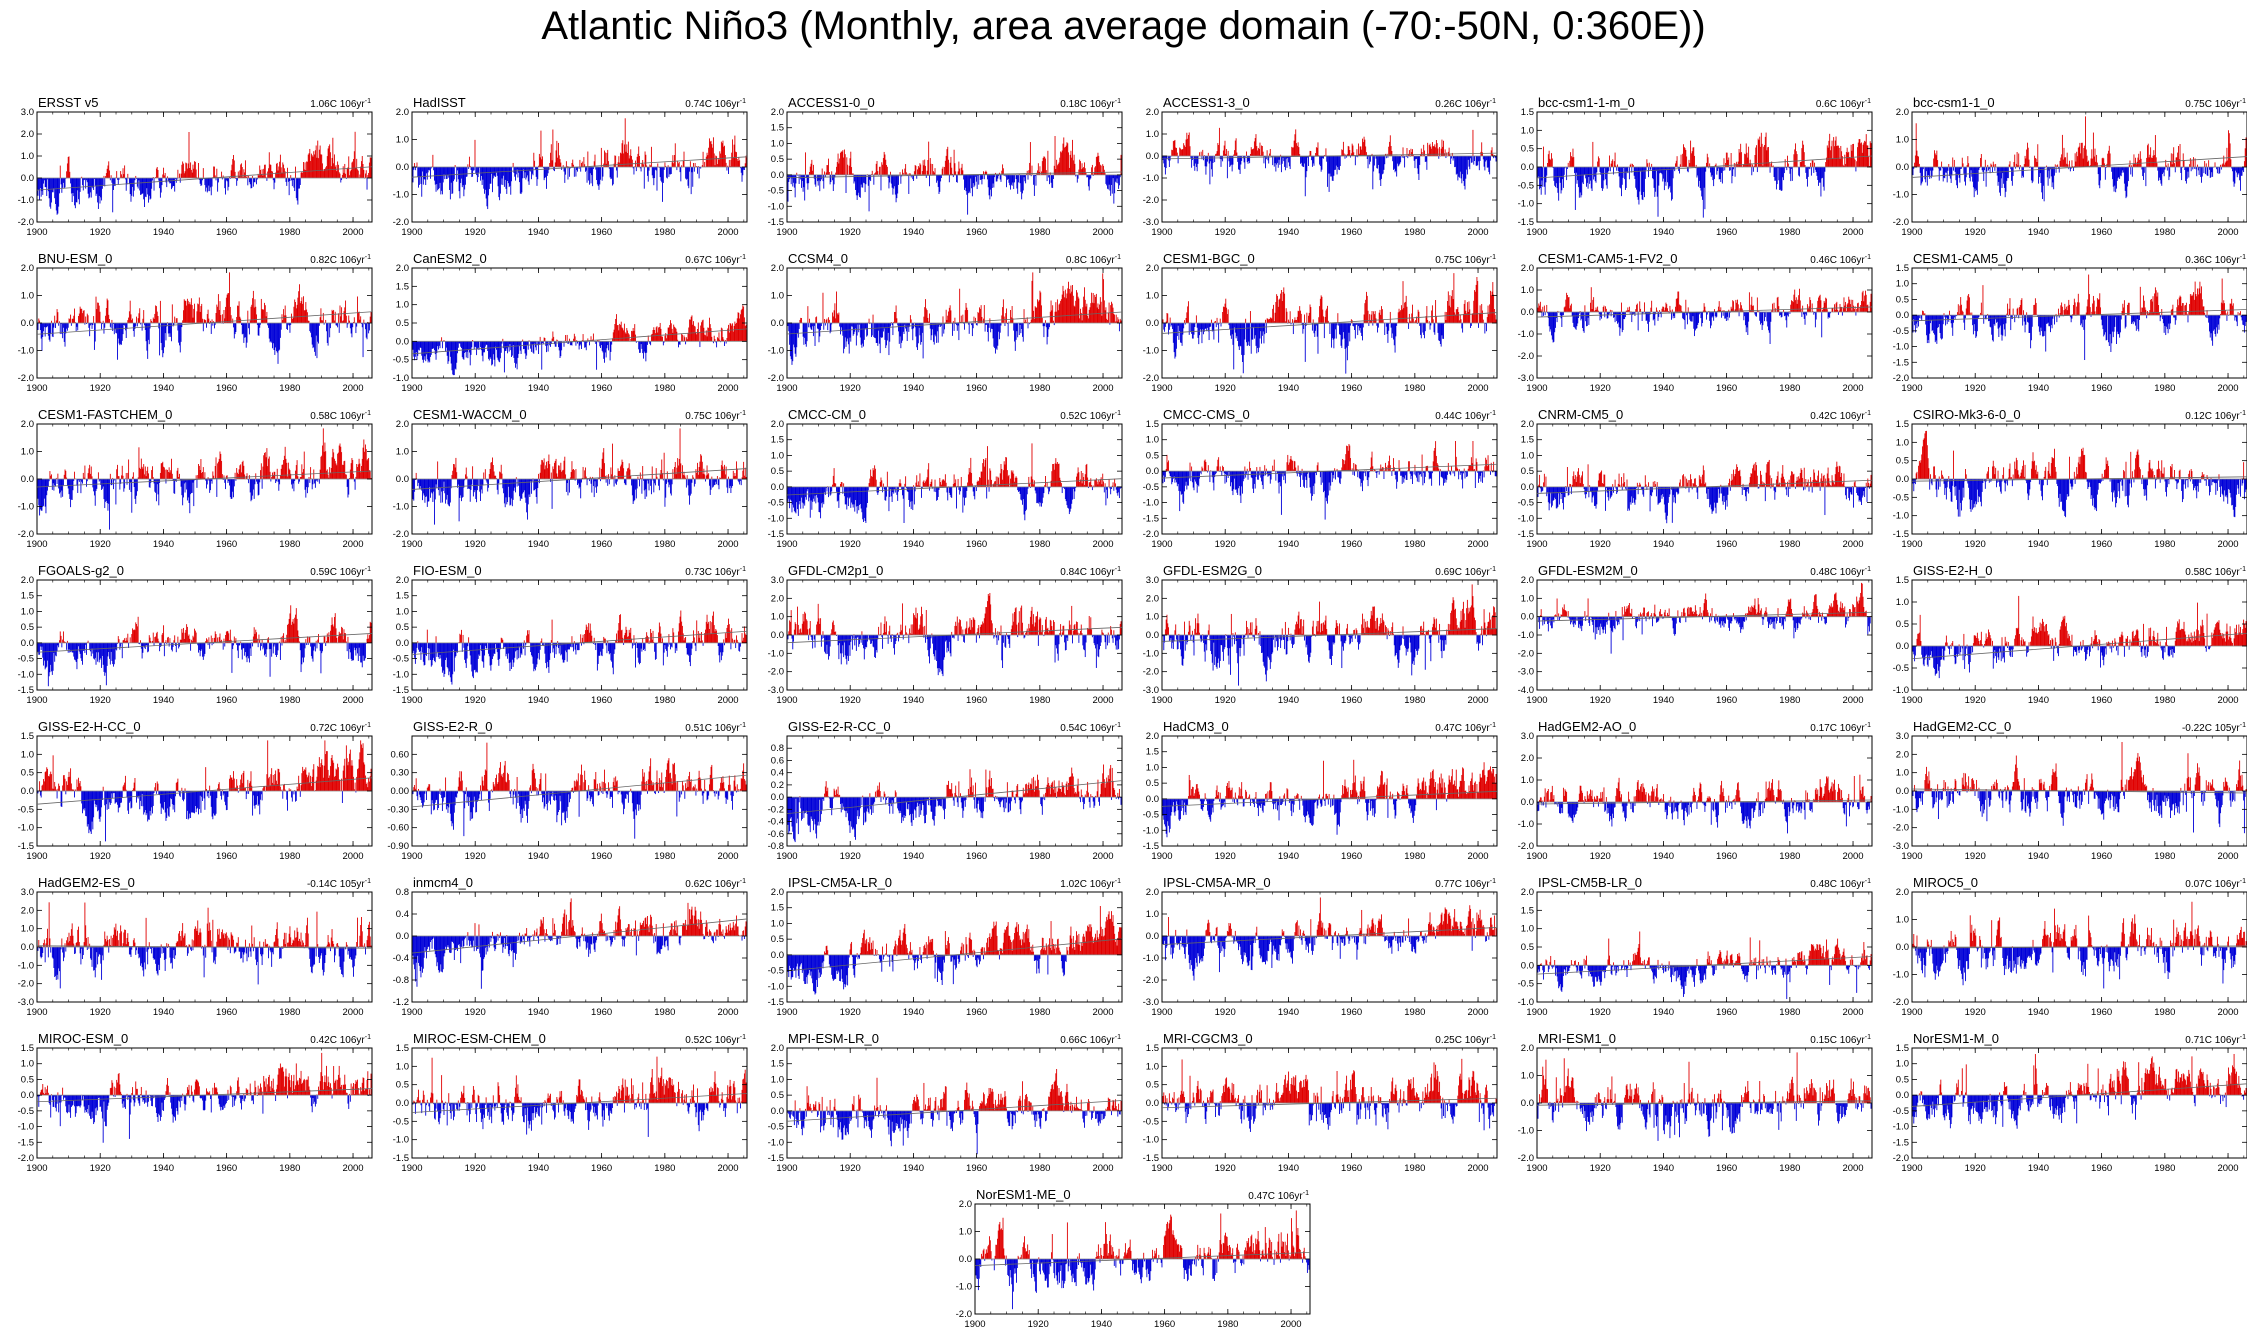 The height and width of the screenshot is (1343, 2247). What do you see at coordinates (1206, 102) in the screenshot?
I see `panel-title: ACCESS1-3_0` at bounding box center [1206, 102].